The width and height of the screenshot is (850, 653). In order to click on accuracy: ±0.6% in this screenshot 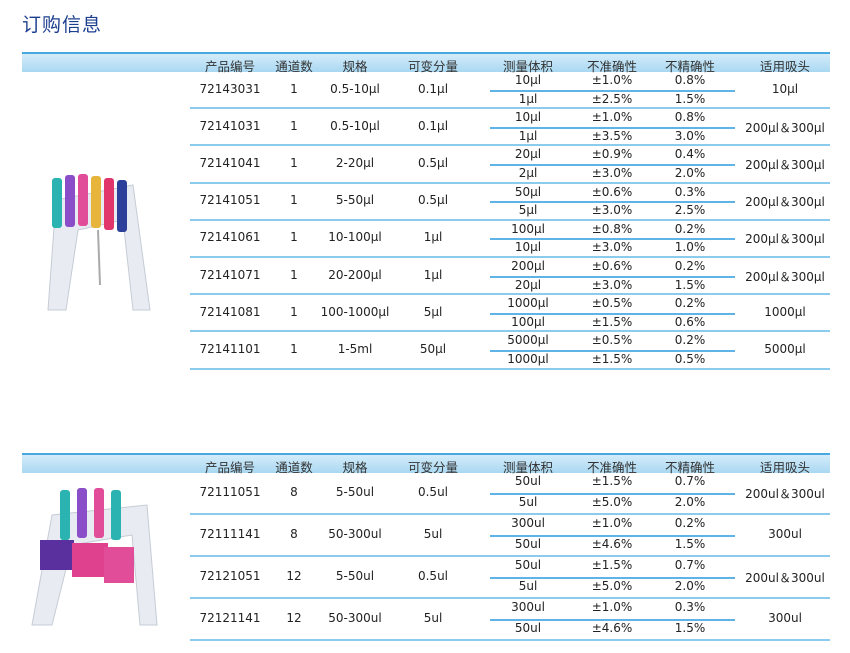, I will do `click(612, 266)`.